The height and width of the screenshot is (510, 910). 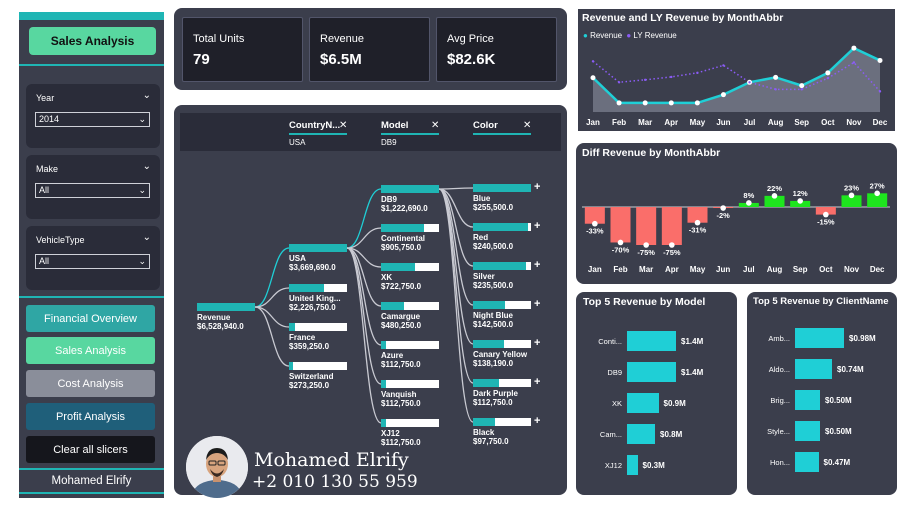 What do you see at coordinates (90, 383) in the screenshot?
I see `cost-analysis-button: Cost Analysis` at bounding box center [90, 383].